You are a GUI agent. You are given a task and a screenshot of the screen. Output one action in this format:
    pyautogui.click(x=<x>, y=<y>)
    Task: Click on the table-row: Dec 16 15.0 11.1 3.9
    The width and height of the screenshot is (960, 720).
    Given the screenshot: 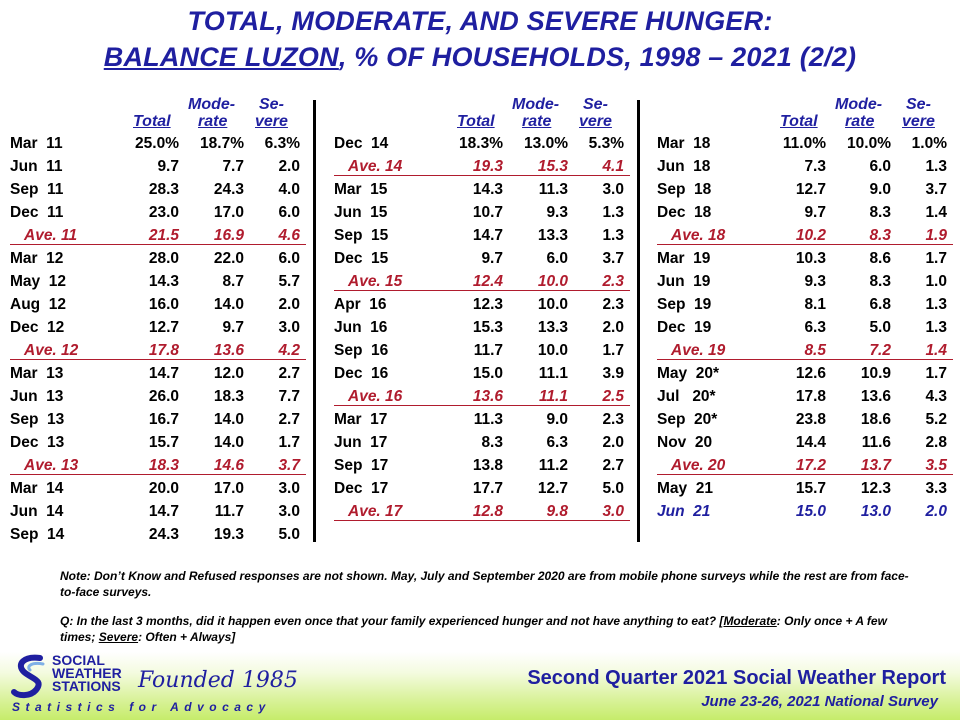 What is the action you would take?
    pyautogui.click(x=482, y=373)
    